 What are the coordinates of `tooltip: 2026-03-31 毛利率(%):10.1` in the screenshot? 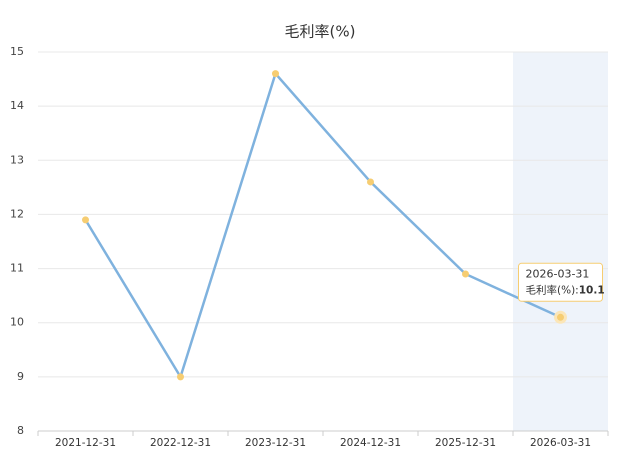 It's located at (561, 282).